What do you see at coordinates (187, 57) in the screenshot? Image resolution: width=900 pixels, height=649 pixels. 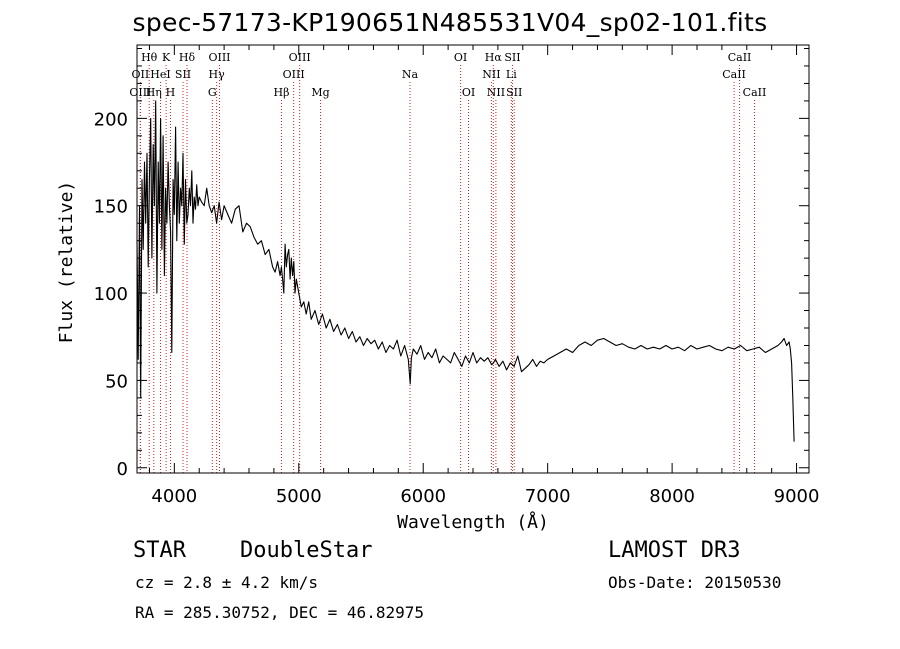 I see `spectral-line-label: Hδ` at bounding box center [187, 57].